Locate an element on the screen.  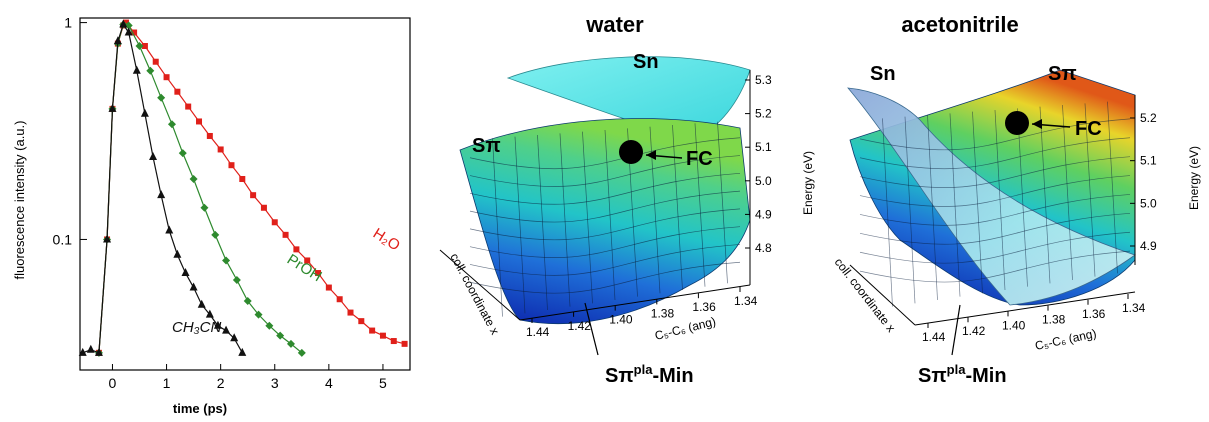
y-axis-label: fluorescence intensity (a.u.) is located at coordinates (19, 200).